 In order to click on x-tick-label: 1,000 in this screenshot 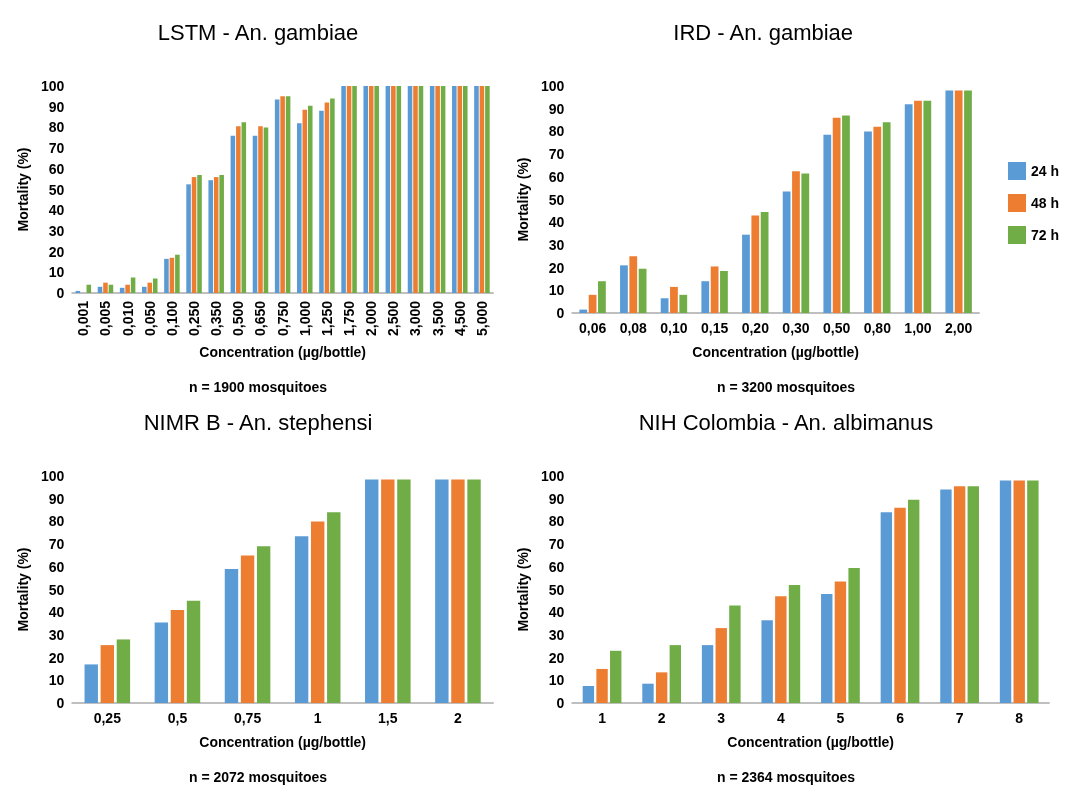, I will do `click(304, 318)`.